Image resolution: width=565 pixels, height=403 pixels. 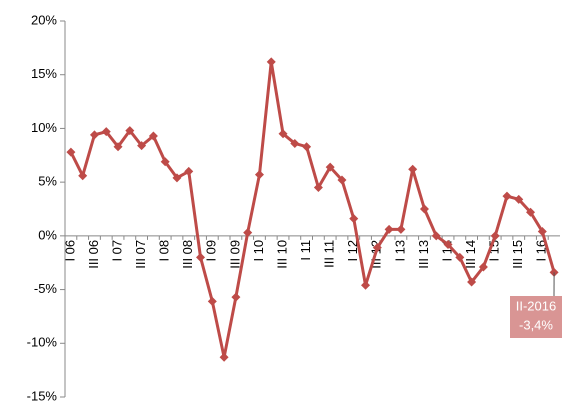 What do you see at coordinates (44, 73) in the screenshot?
I see `y-tick-label: 15%` at bounding box center [44, 73].